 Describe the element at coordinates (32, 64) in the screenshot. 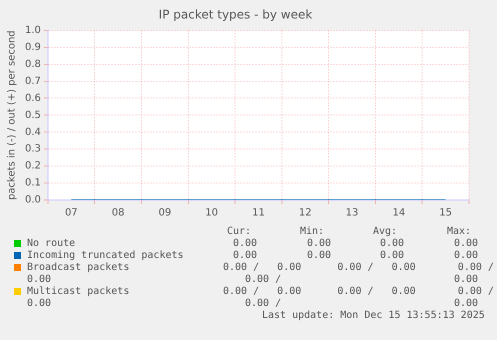

I see `y-tick-label: 0.8` at that location.